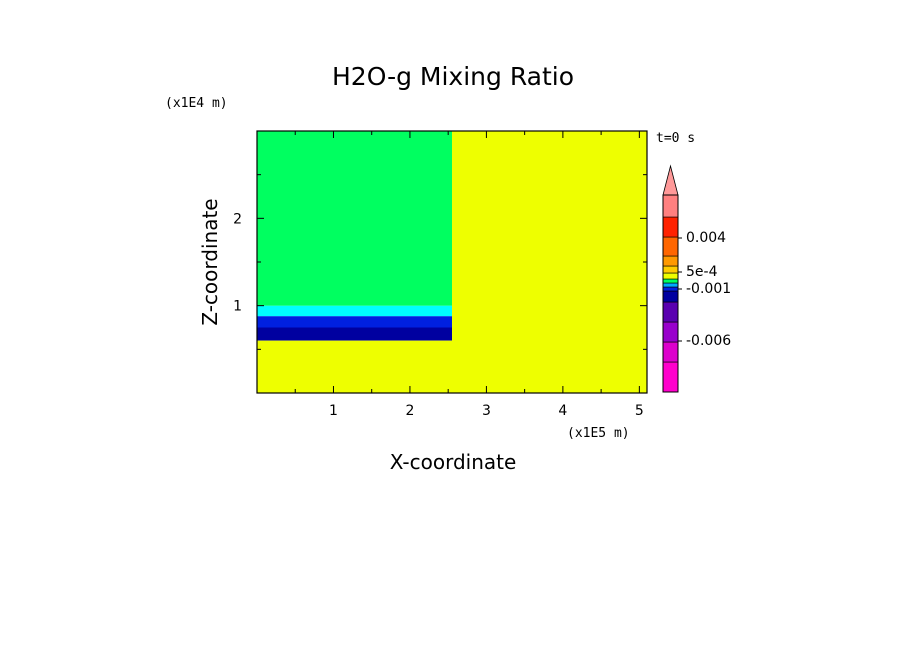 The image size is (904, 654). I want to click on colorbar-label: 5e-4, so click(702, 272).